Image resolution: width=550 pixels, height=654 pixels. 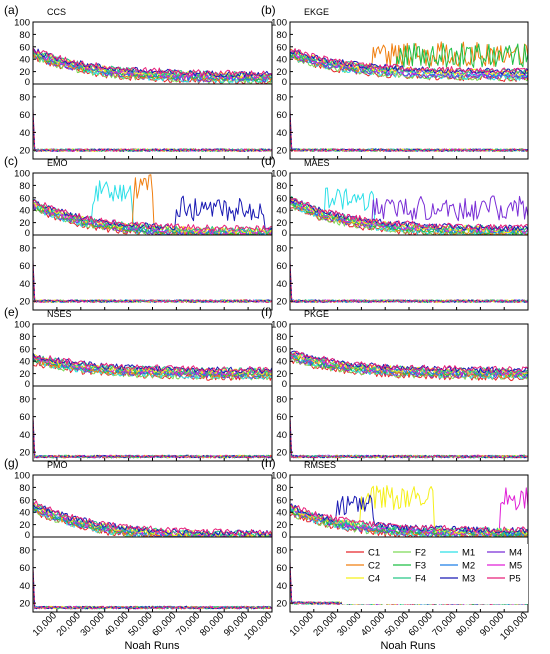 I want to click on series-line-m3-upper, so click(x=409, y=215).